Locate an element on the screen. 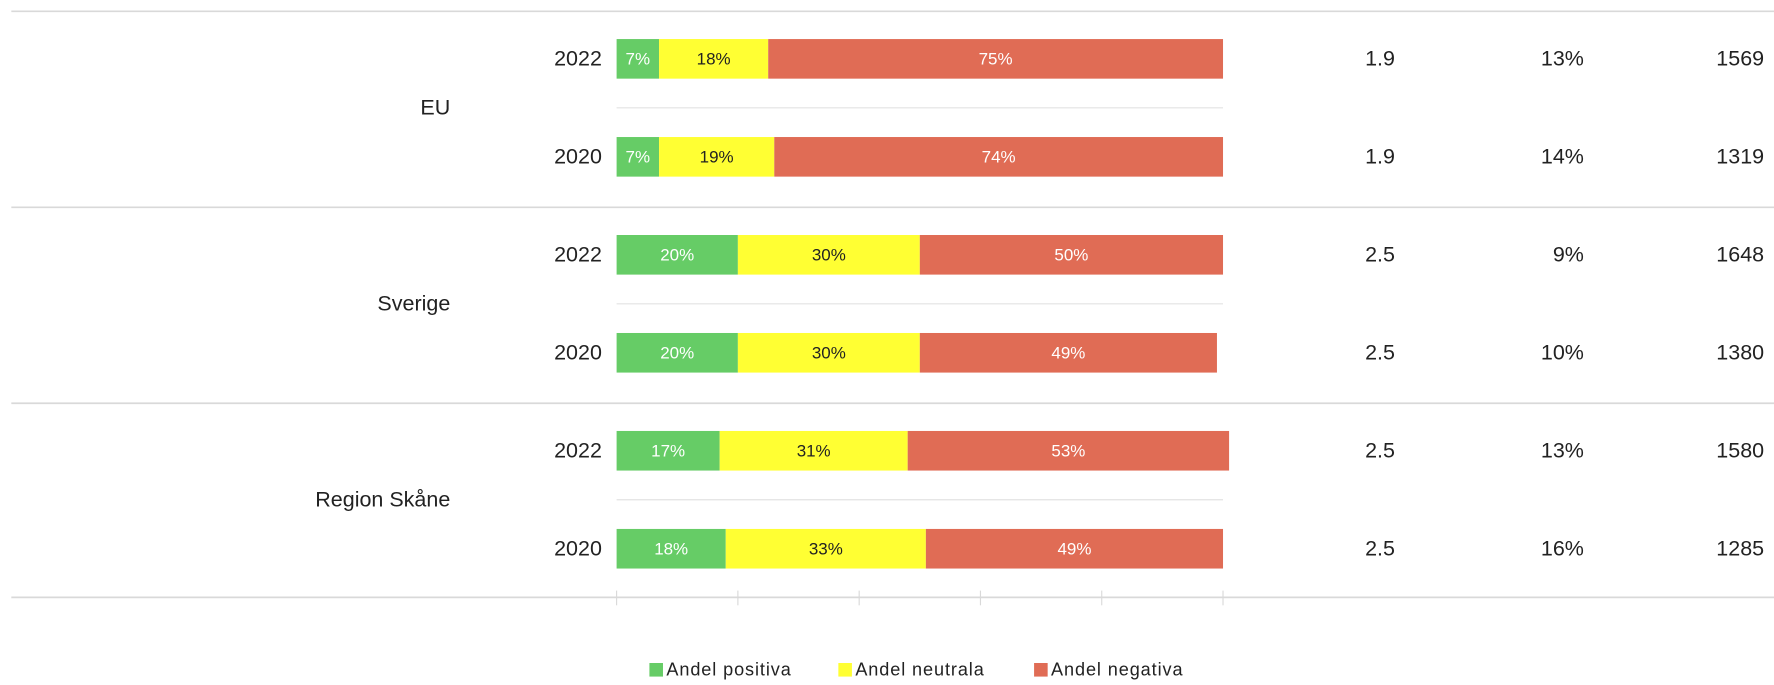  segment-label: 53% is located at coordinates (1068, 450).